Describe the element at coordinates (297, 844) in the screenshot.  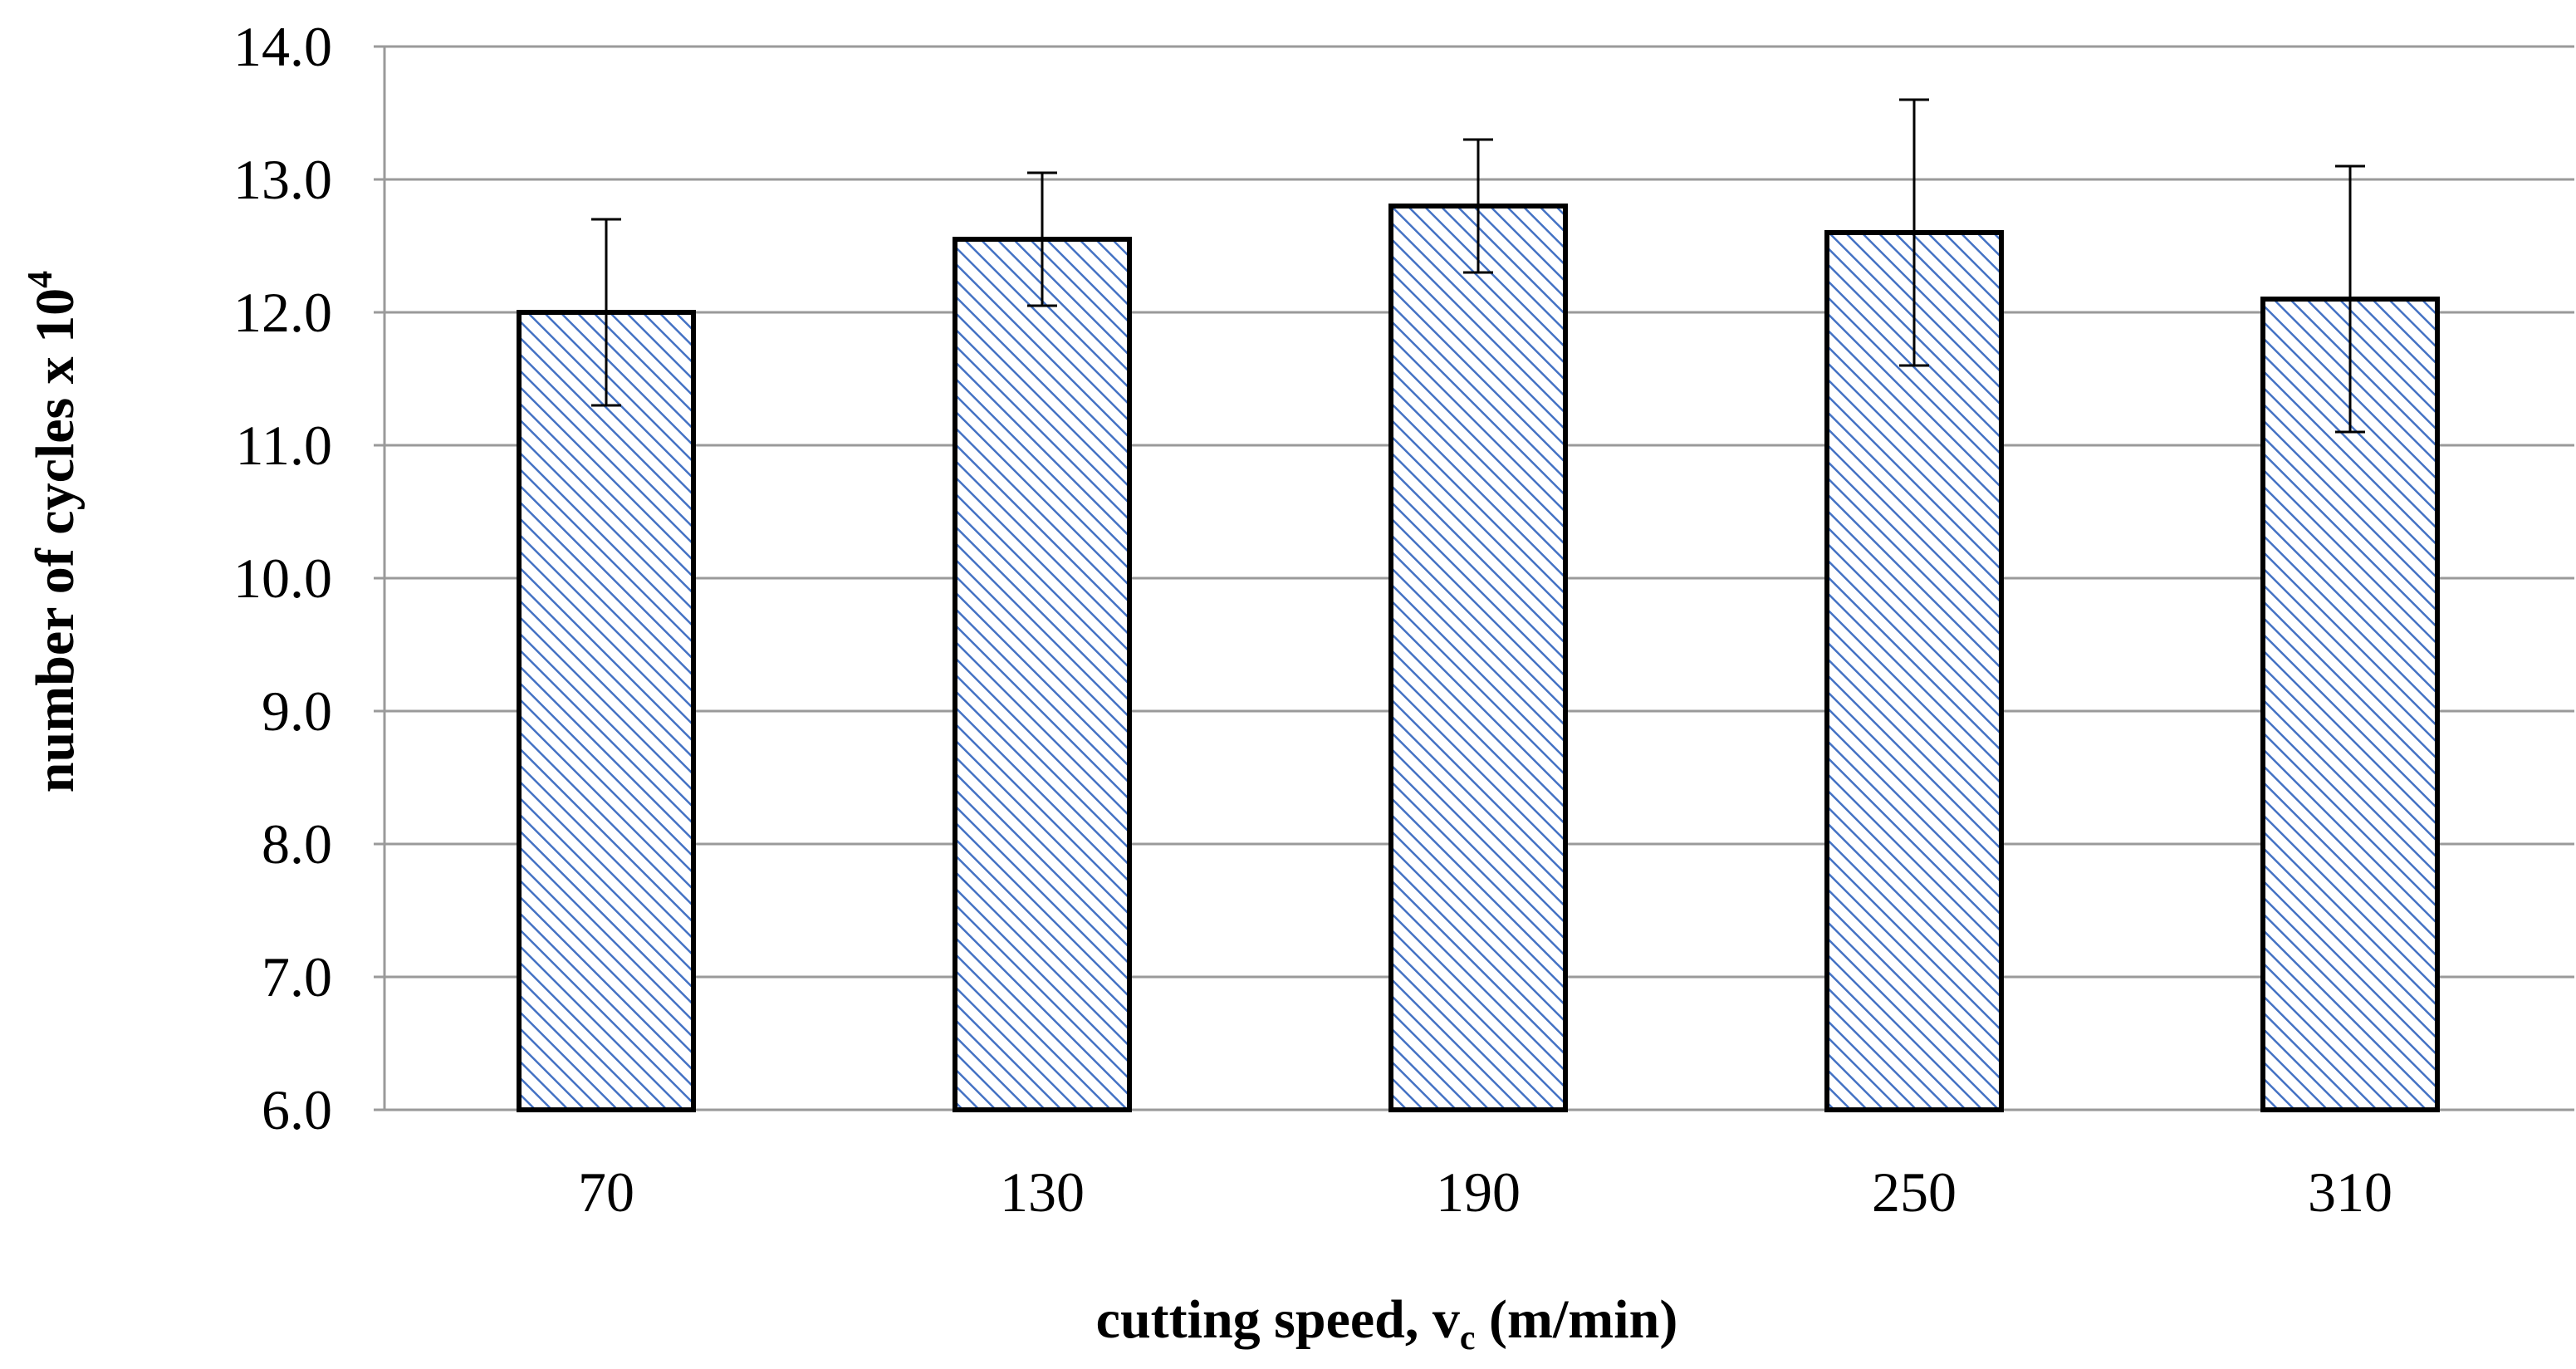
I see `y-tick-label: 8.0` at that location.